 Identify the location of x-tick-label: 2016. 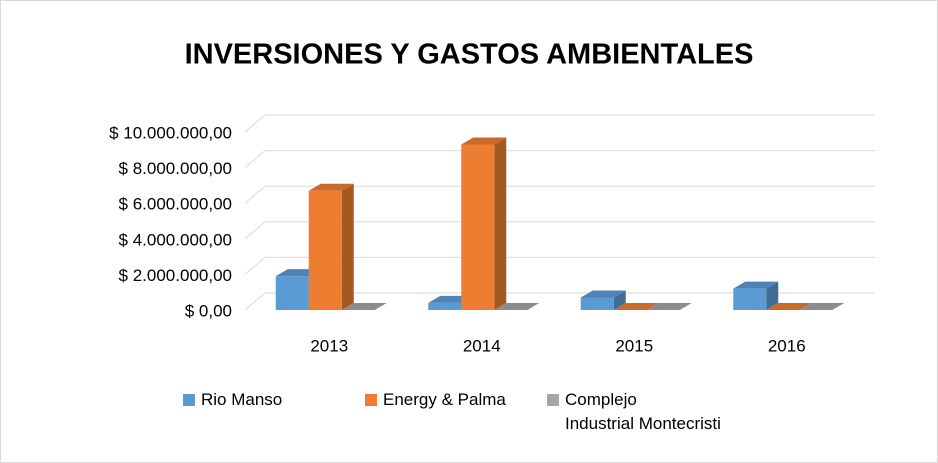
(787, 345).